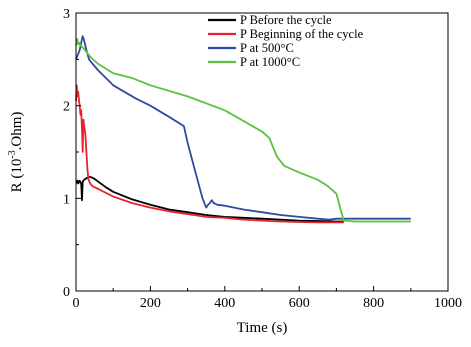 The width and height of the screenshot is (471, 347). What do you see at coordinates (17, 131) in the screenshot?
I see `y-axis-label-suffix: .Ohm)` at bounding box center [17, 131].